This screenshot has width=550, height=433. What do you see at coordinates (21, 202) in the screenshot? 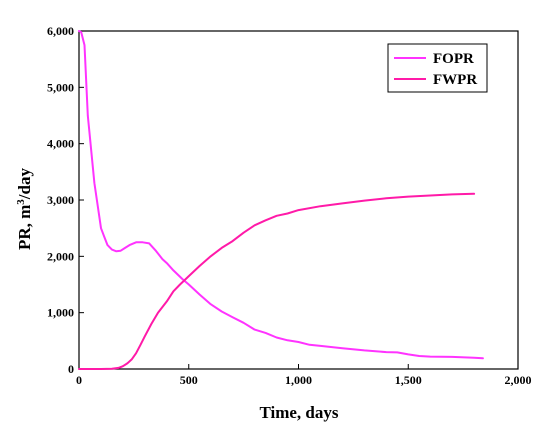
I see `y-axis-title-superscript: 3` at bounding box center [21, 202].